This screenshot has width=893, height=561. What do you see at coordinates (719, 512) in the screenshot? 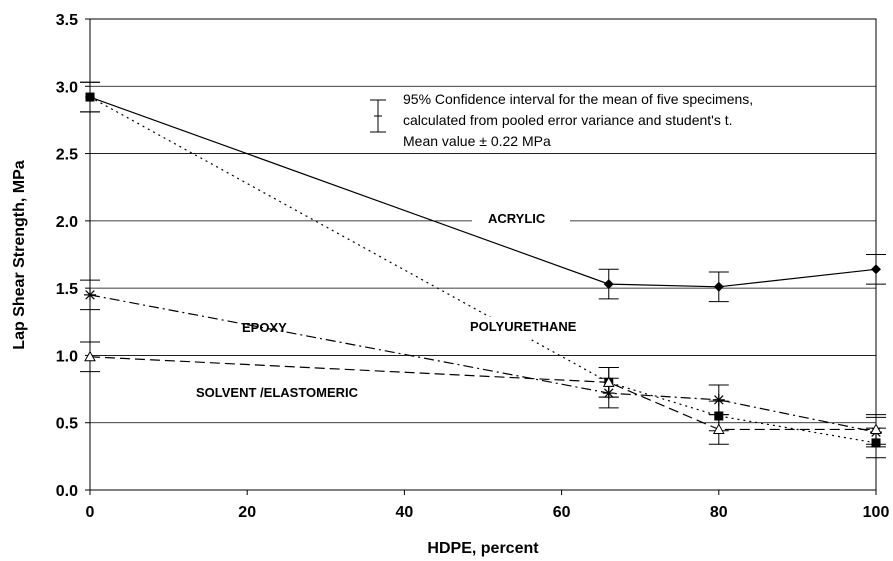
I see `x-tick-label: 80` at bounding box center [719, 512].